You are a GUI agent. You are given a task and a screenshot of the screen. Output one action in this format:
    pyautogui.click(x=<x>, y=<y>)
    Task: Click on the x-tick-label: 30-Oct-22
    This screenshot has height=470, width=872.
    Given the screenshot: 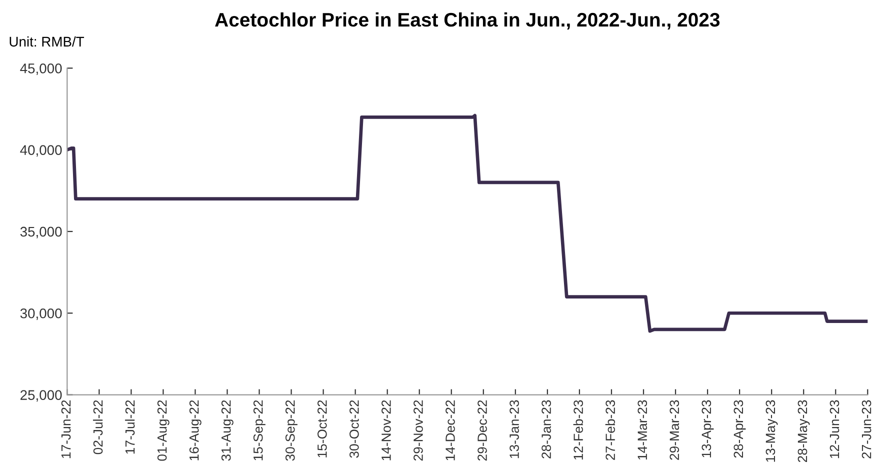 What is the action you would take?
    pyautogui.click(x=354, y=429)
    